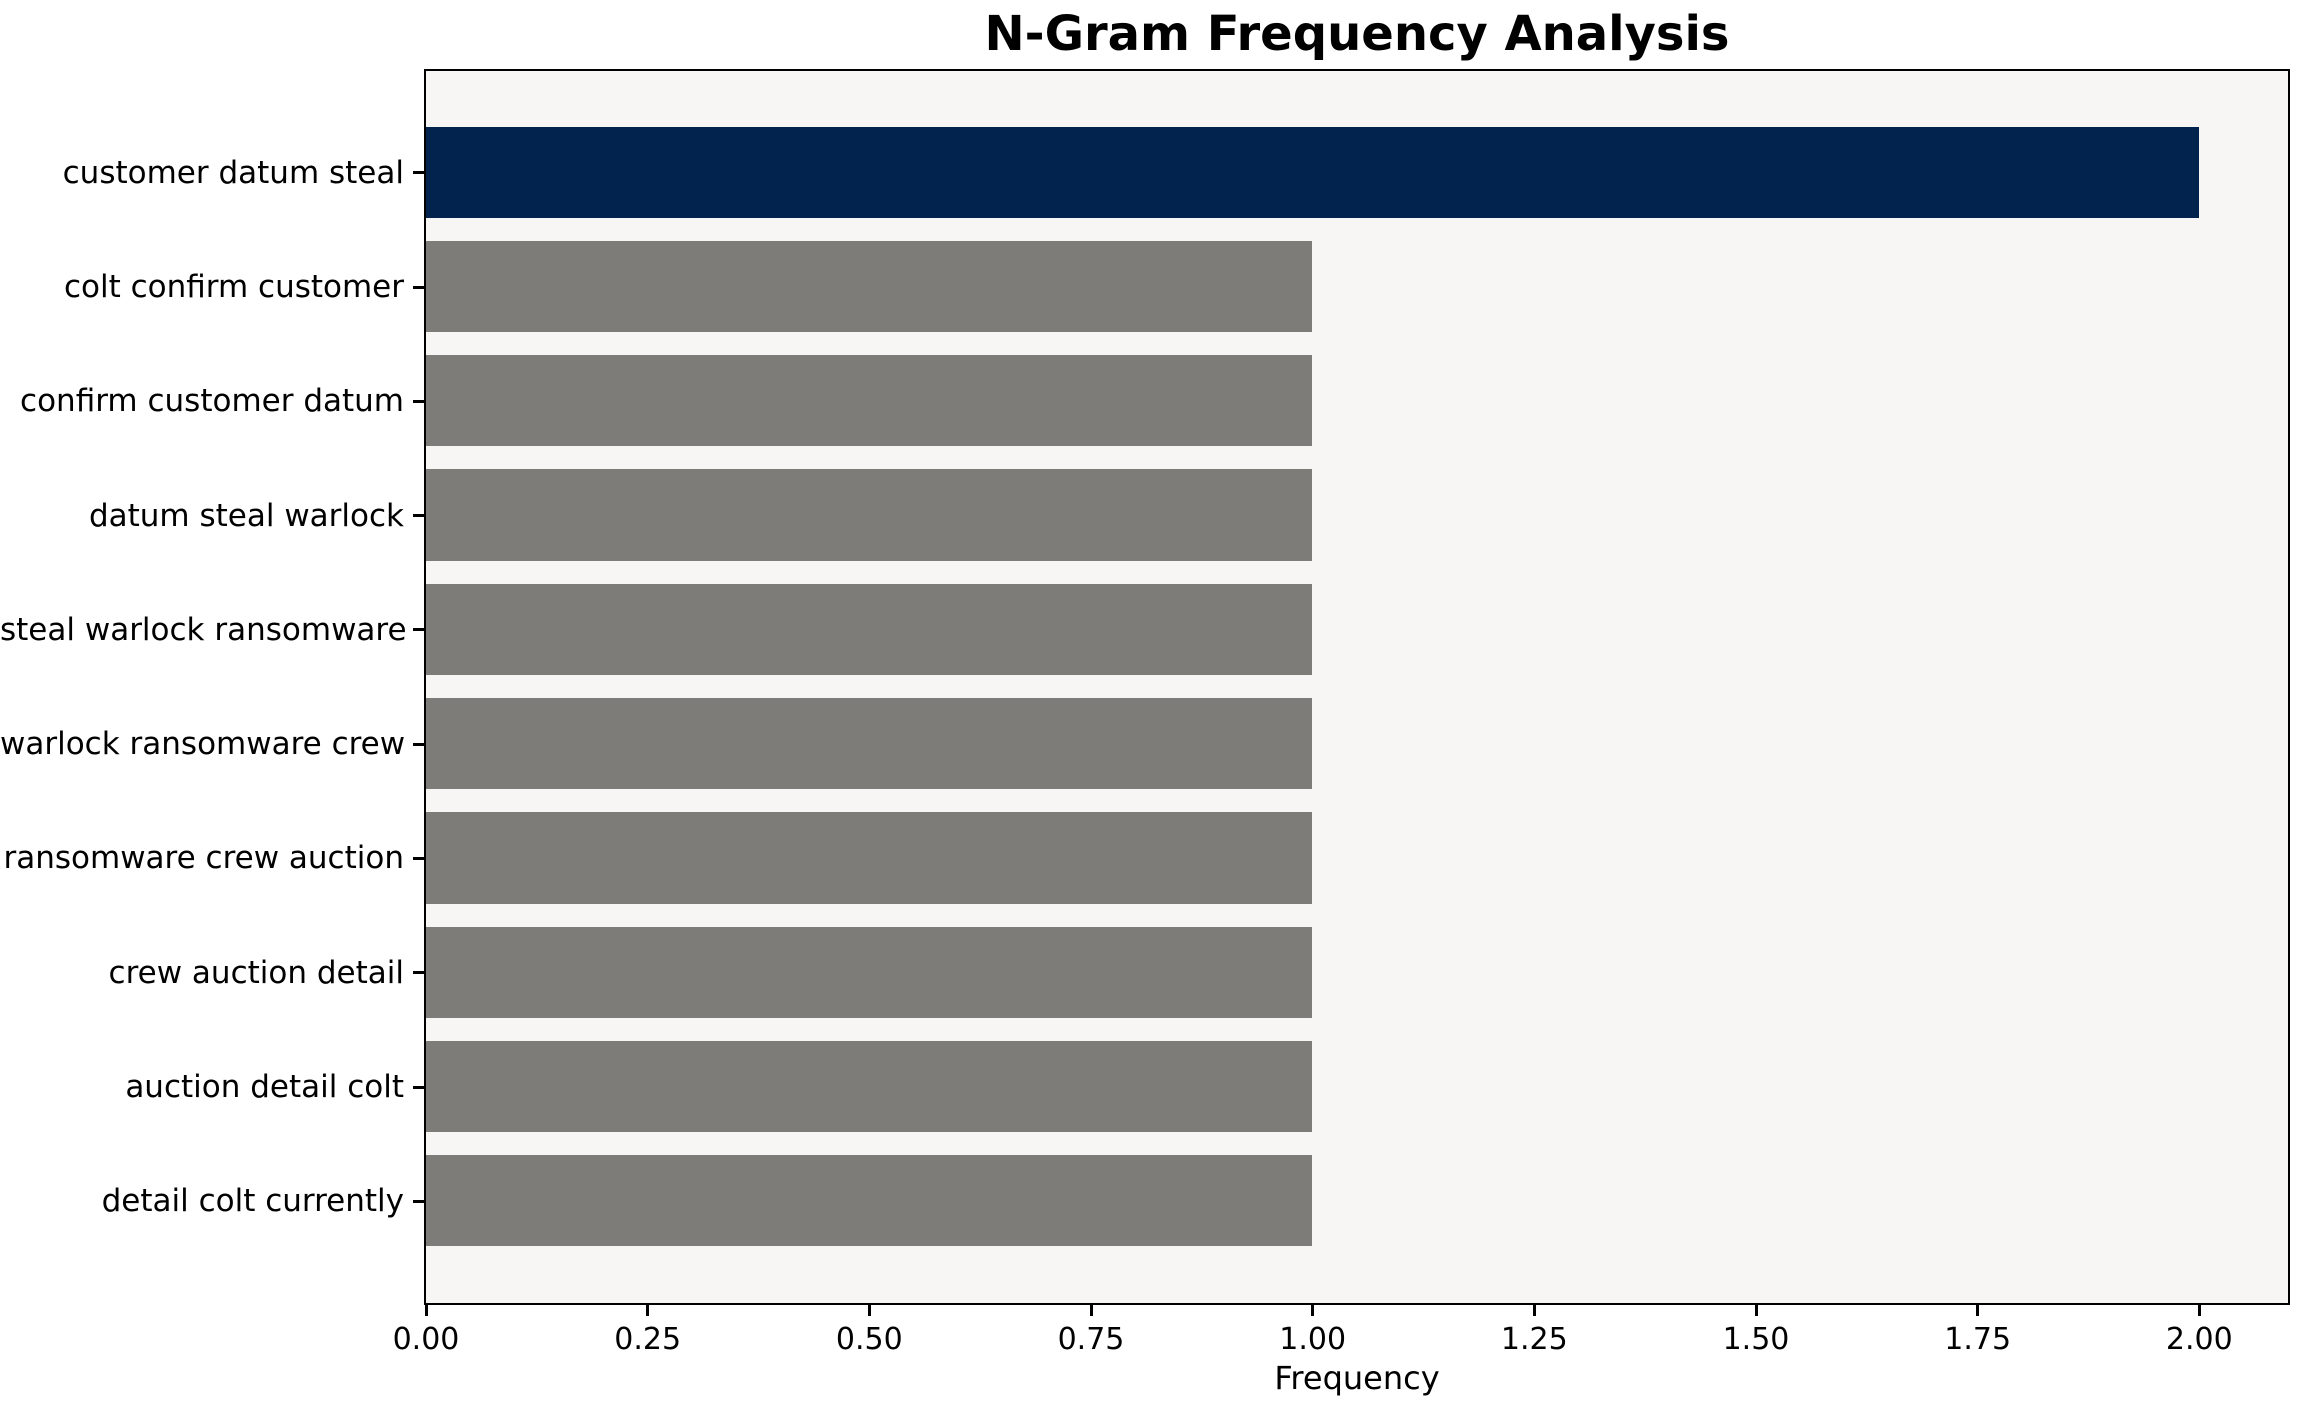  Describe the element at coordinates (1357, 1378) in the screenshot. I see `x-axis-label: Frequency` at that location.